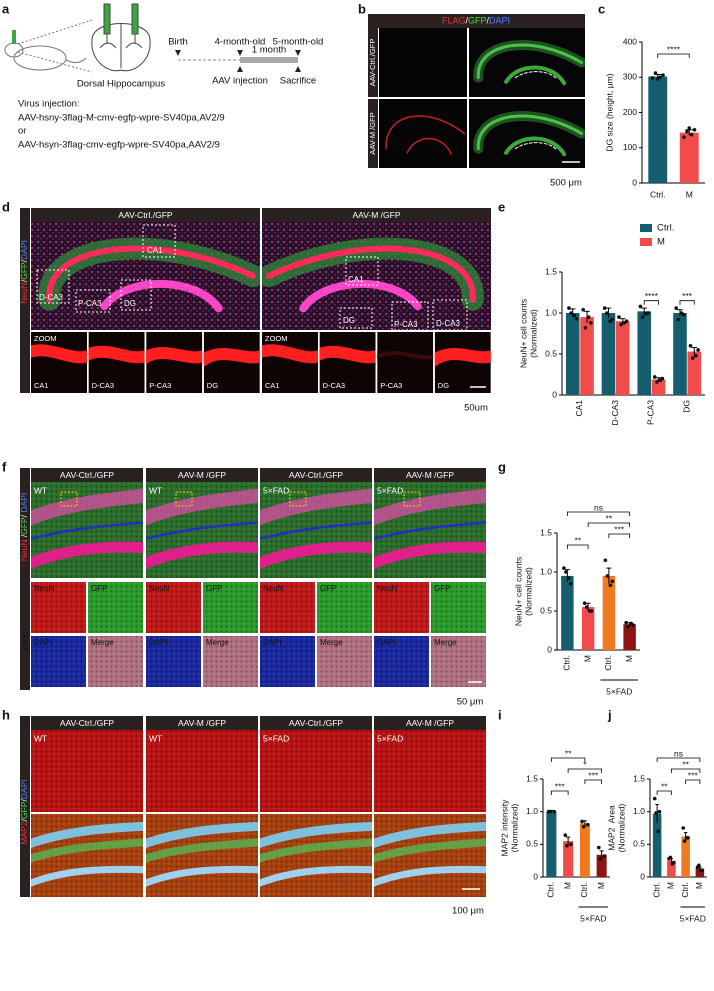  Describe the element at coordinates (6, 206) in the screenshot. I see `panel-label: d` at that location.